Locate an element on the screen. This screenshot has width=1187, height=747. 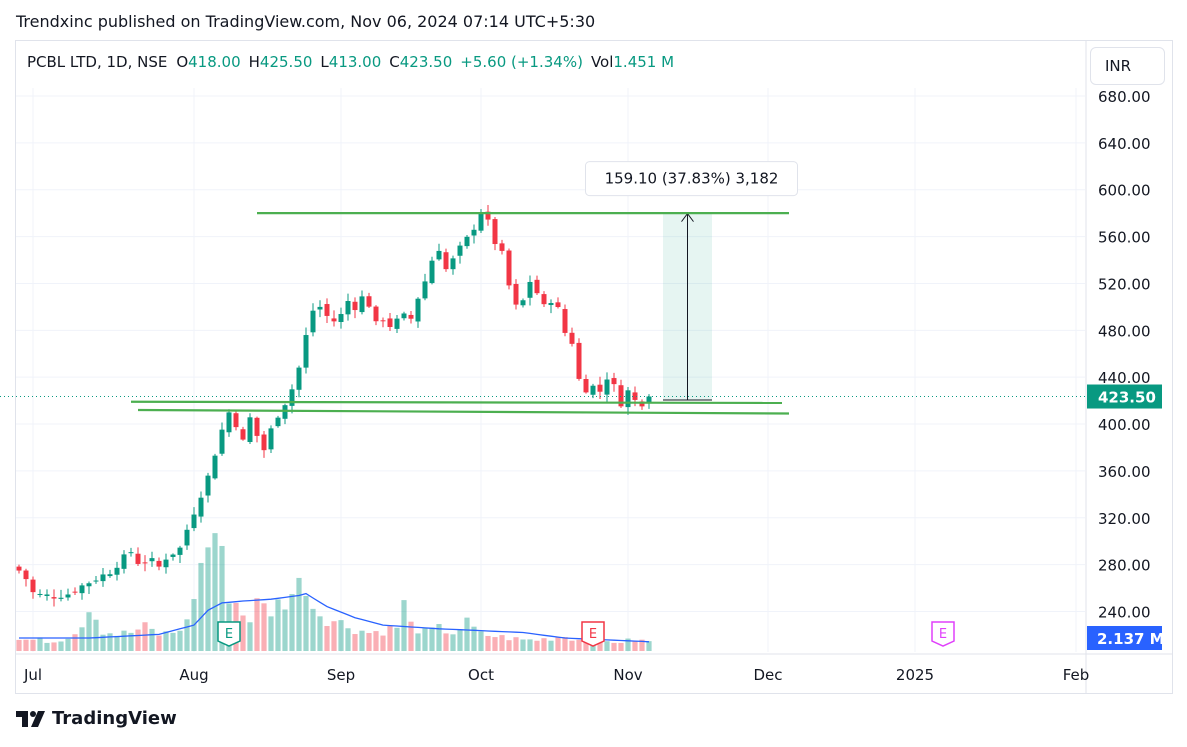
price-axis-label: 560.00 is located at coordinates (1124, 238).